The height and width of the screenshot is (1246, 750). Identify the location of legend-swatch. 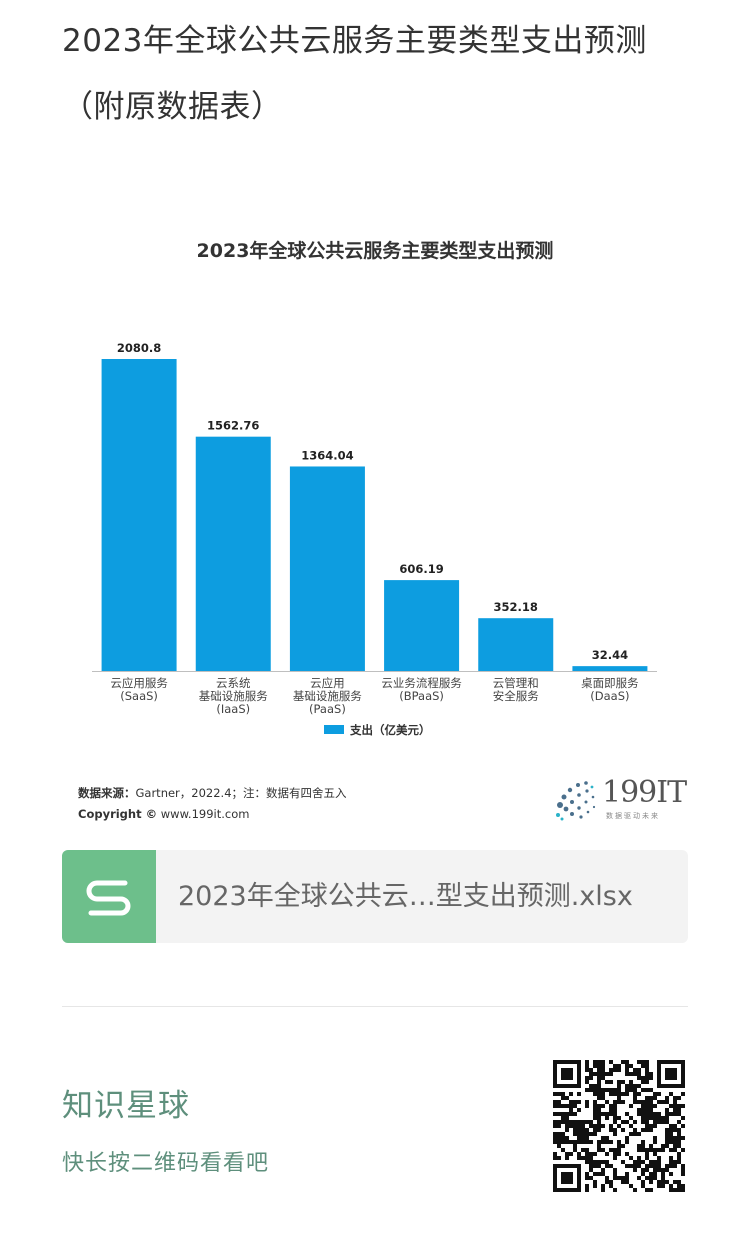
(334, 729).